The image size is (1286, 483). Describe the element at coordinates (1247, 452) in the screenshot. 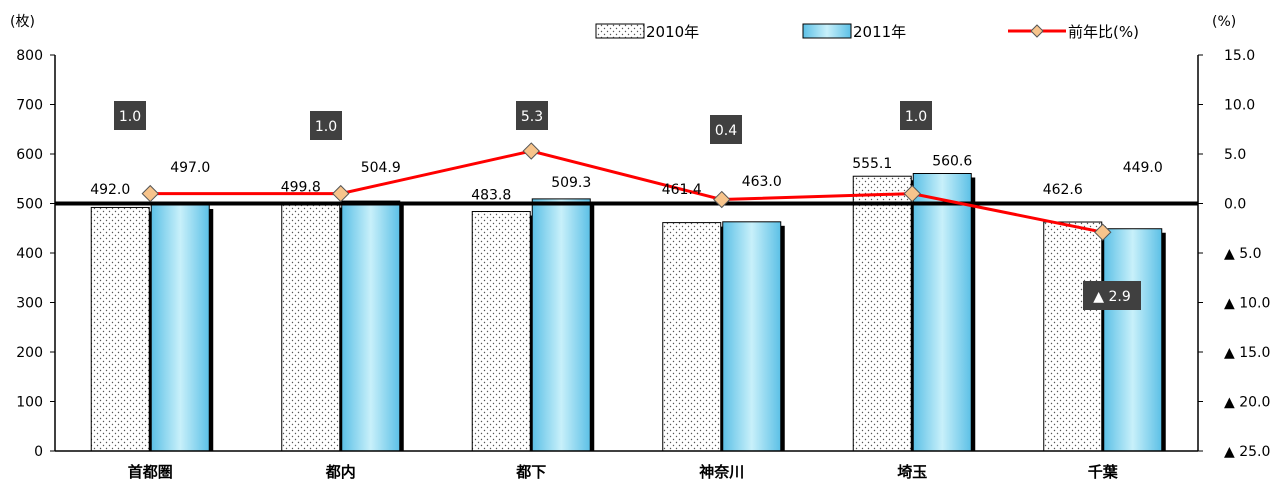

I see `right-tick-label: ▲ 25.0` at that location.